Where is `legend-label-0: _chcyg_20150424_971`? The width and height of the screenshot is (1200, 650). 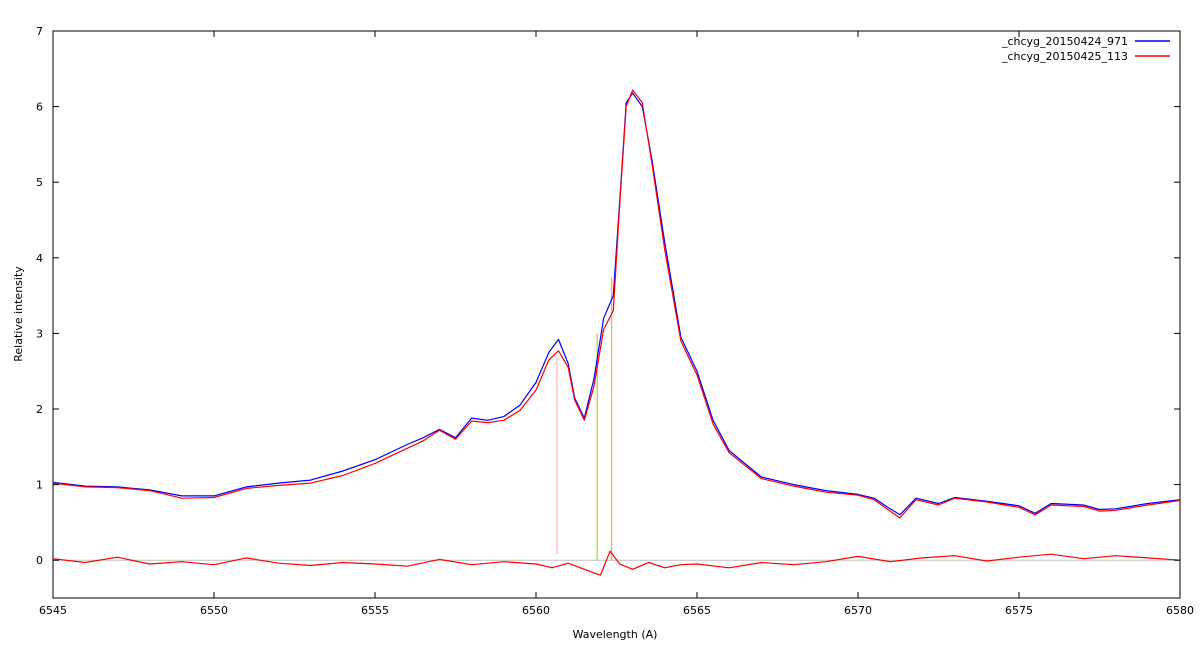
legend-label-0: _chcyg_20150424_971 is located at coordinates (1064, 41).